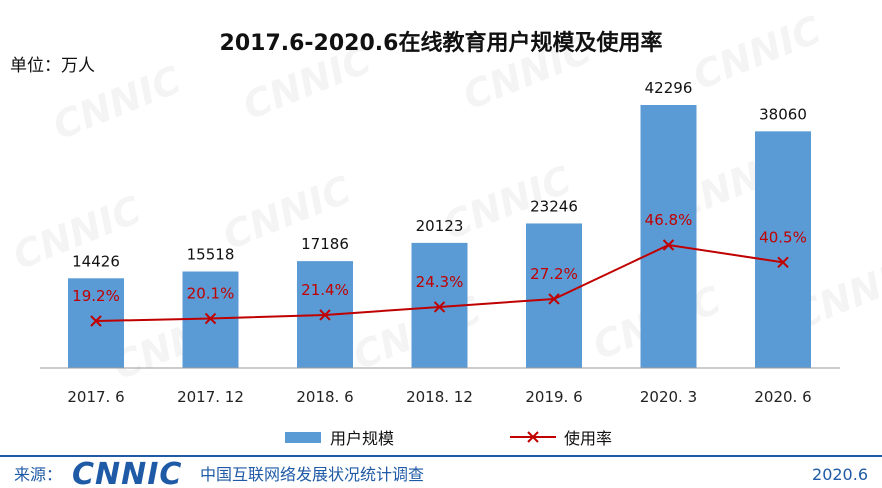 The image size is (882, 488). I want to click on source-name: 中国互联网络发展状况统计调查, so click(312, 474).